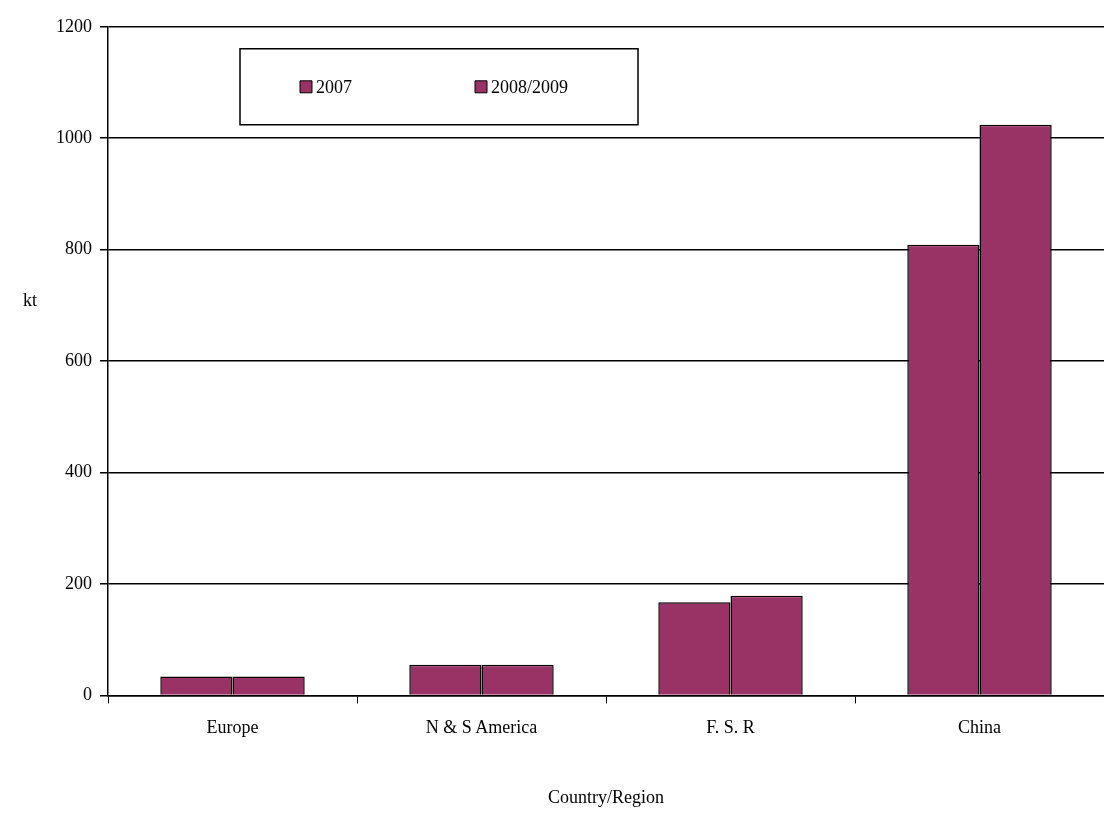 Image resolution: width=1104 pixels, height=823 pixels. What do you see at coordinates (78, 359) in the screenshot?
I see `y-tick-label: 600` at bounding box center [78, 359].